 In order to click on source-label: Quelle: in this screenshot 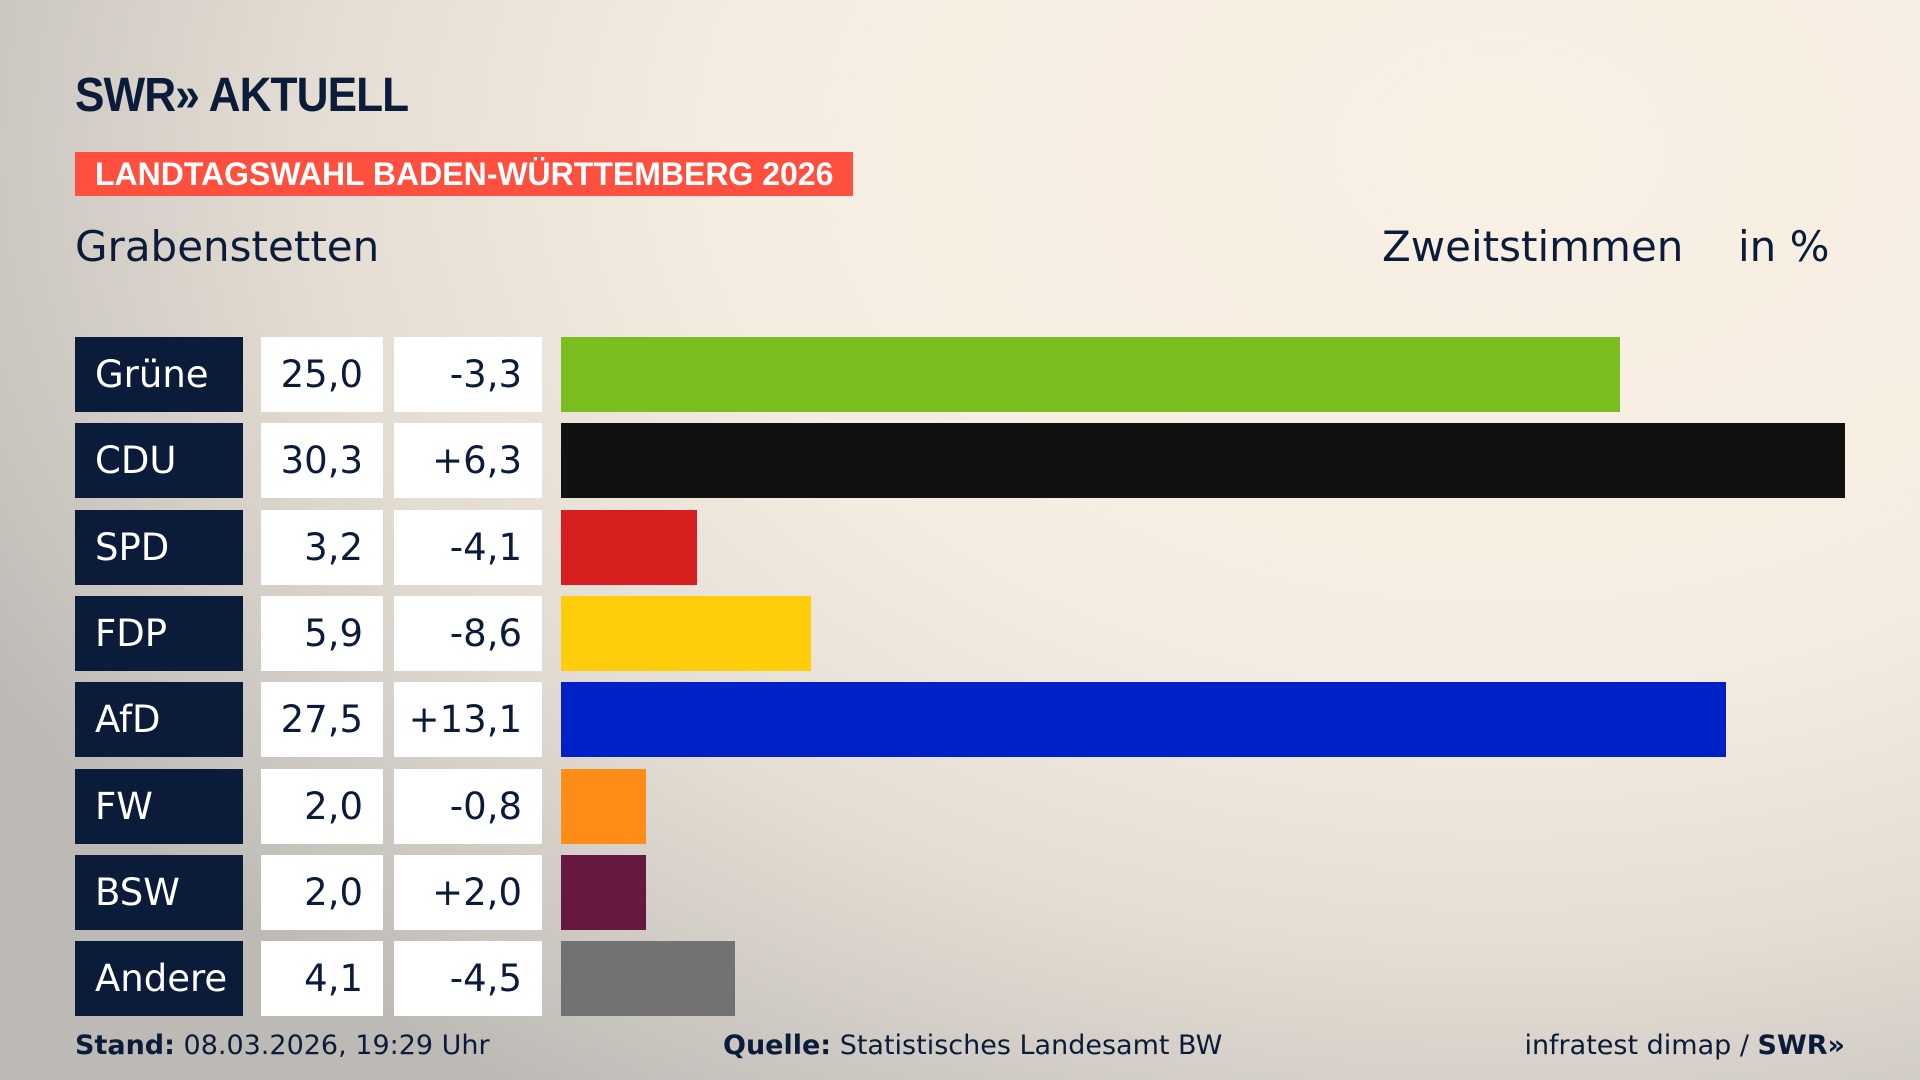, I will do `click(777, 1045)`.